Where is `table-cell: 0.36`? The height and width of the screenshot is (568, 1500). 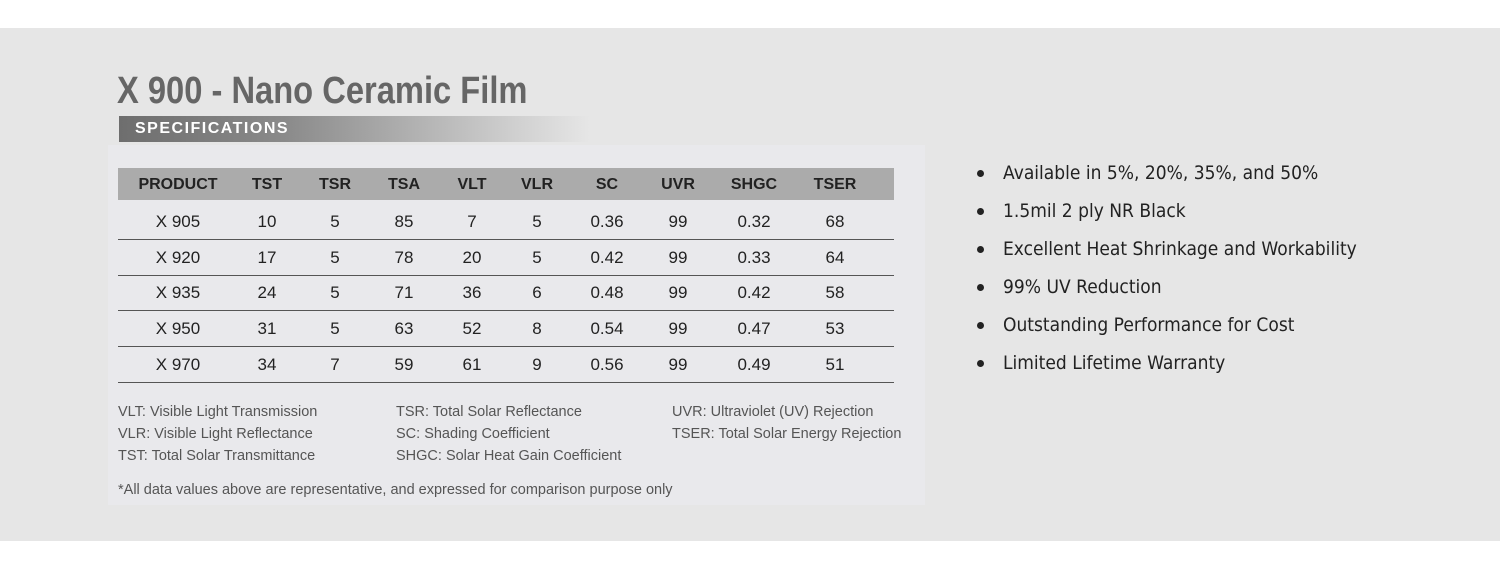 table-cell: 0.36 is located at coordinates (607, 221).